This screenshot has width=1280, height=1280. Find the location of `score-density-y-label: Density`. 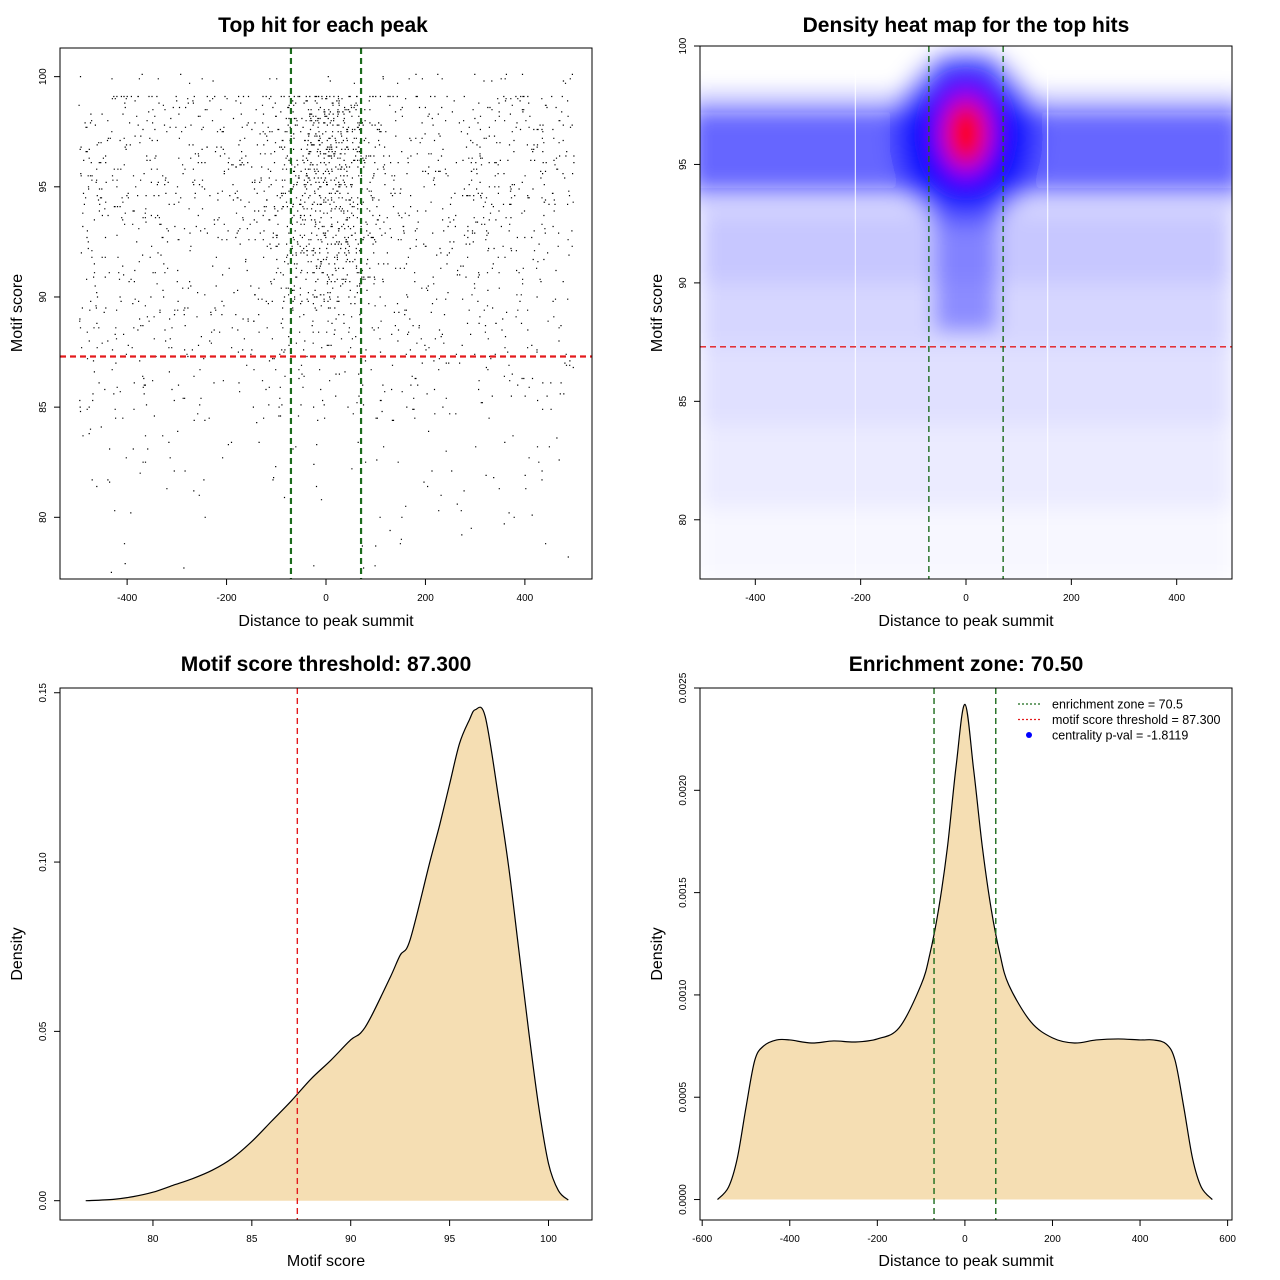

score-density-y-label: Density is located at coordinates (17, 953).